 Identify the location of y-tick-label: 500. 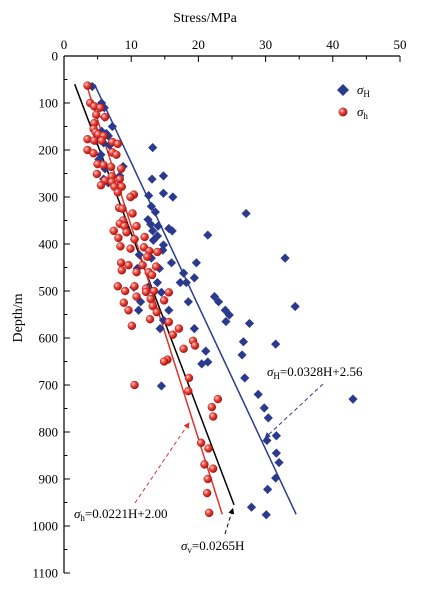
(49, 291).